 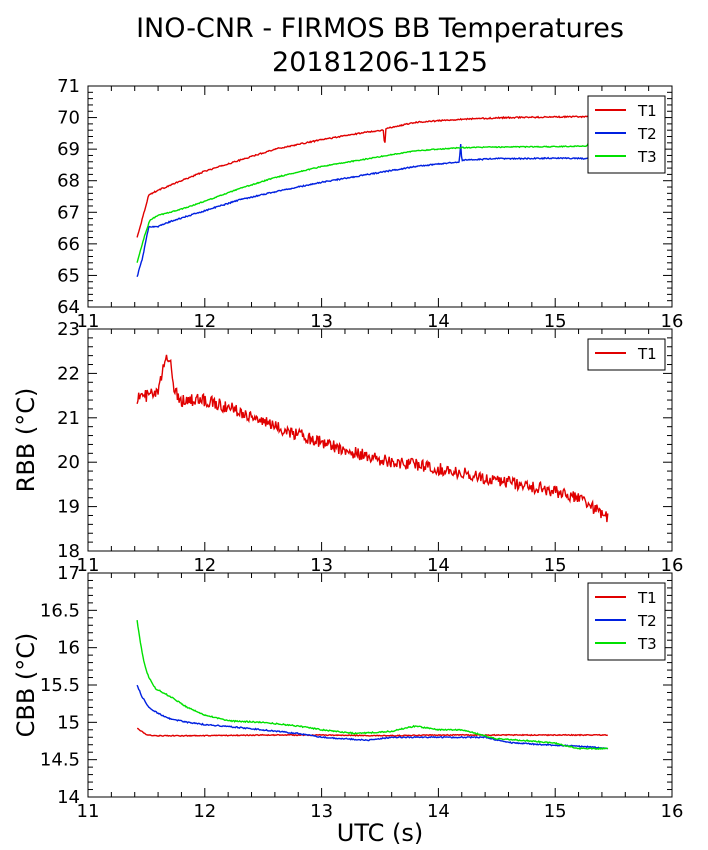 What do you see at coordinates (68, 418) in the screenshot?
I see `y-tick-label: 21` at bounding box center [68, 418].